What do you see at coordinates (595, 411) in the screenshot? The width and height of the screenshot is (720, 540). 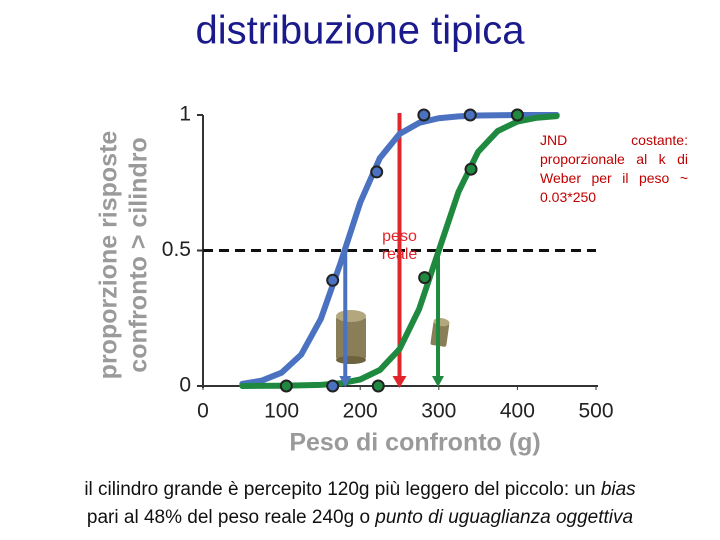 I see `x-tick-label: 500` at bounding box center [595, 411].